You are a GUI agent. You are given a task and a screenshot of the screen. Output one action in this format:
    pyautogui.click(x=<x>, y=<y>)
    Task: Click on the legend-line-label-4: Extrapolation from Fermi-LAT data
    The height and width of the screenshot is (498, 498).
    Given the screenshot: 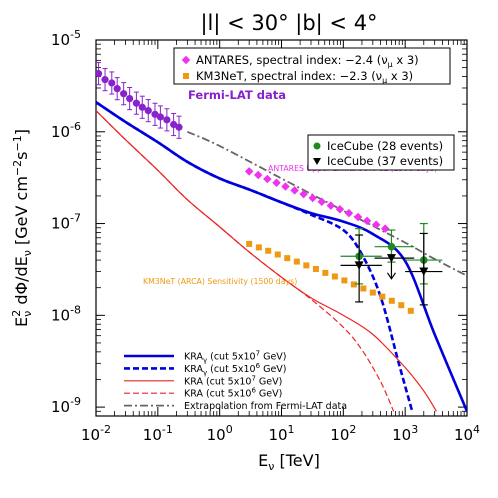 What is the action you would take?
    pyautogui.click(x=265, y=406)
    